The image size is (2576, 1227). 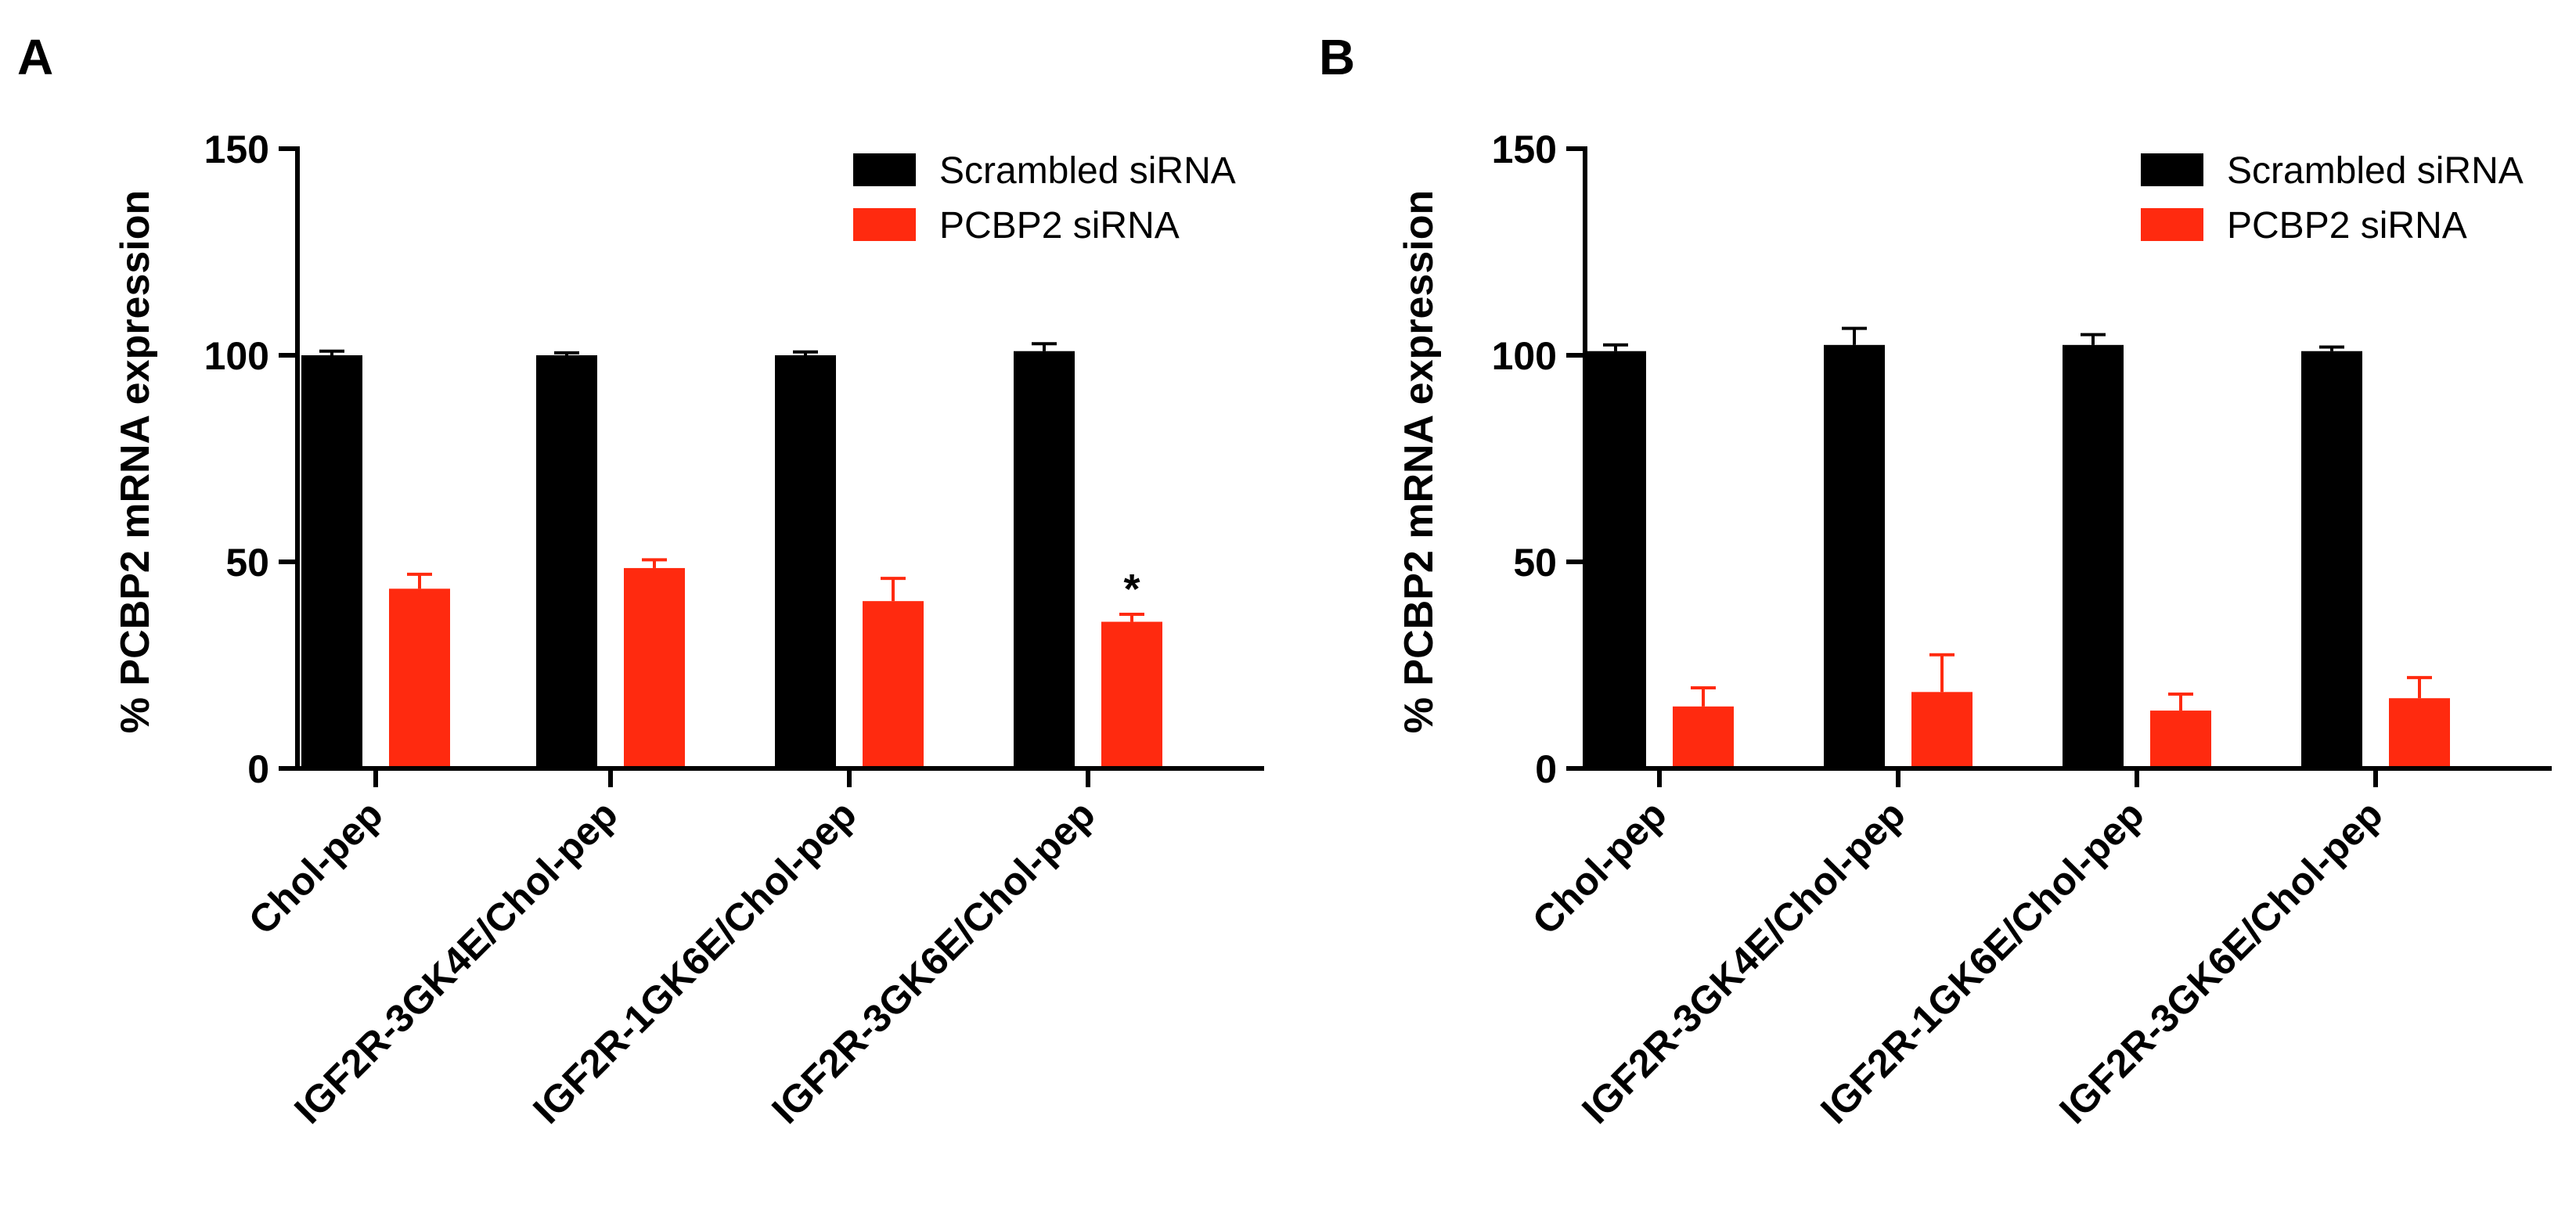 I want to click on panel-label: B, so click(x=1337, y=57).